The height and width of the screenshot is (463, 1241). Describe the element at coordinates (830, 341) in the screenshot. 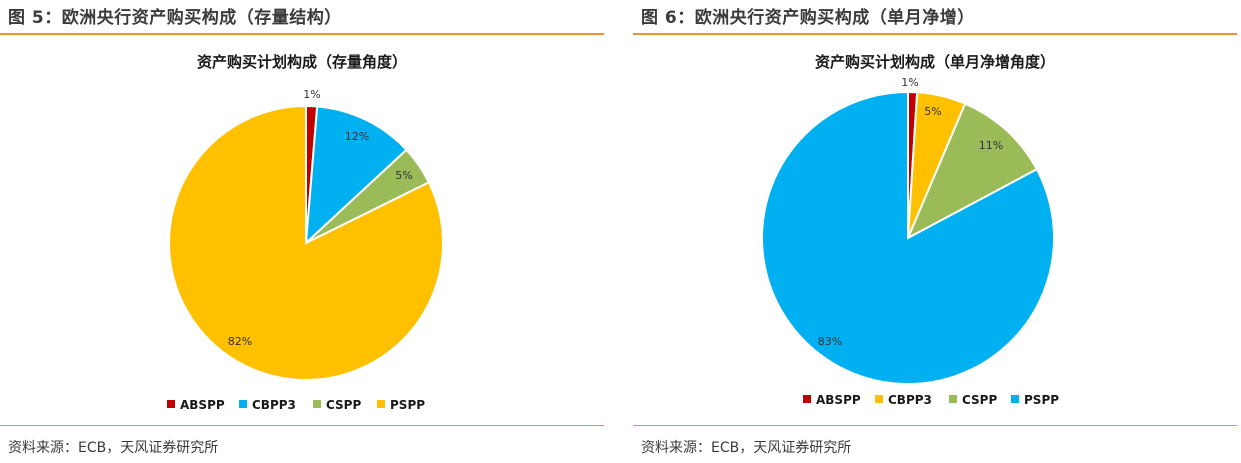

I see `data-label-pspp: 83%` at that location.